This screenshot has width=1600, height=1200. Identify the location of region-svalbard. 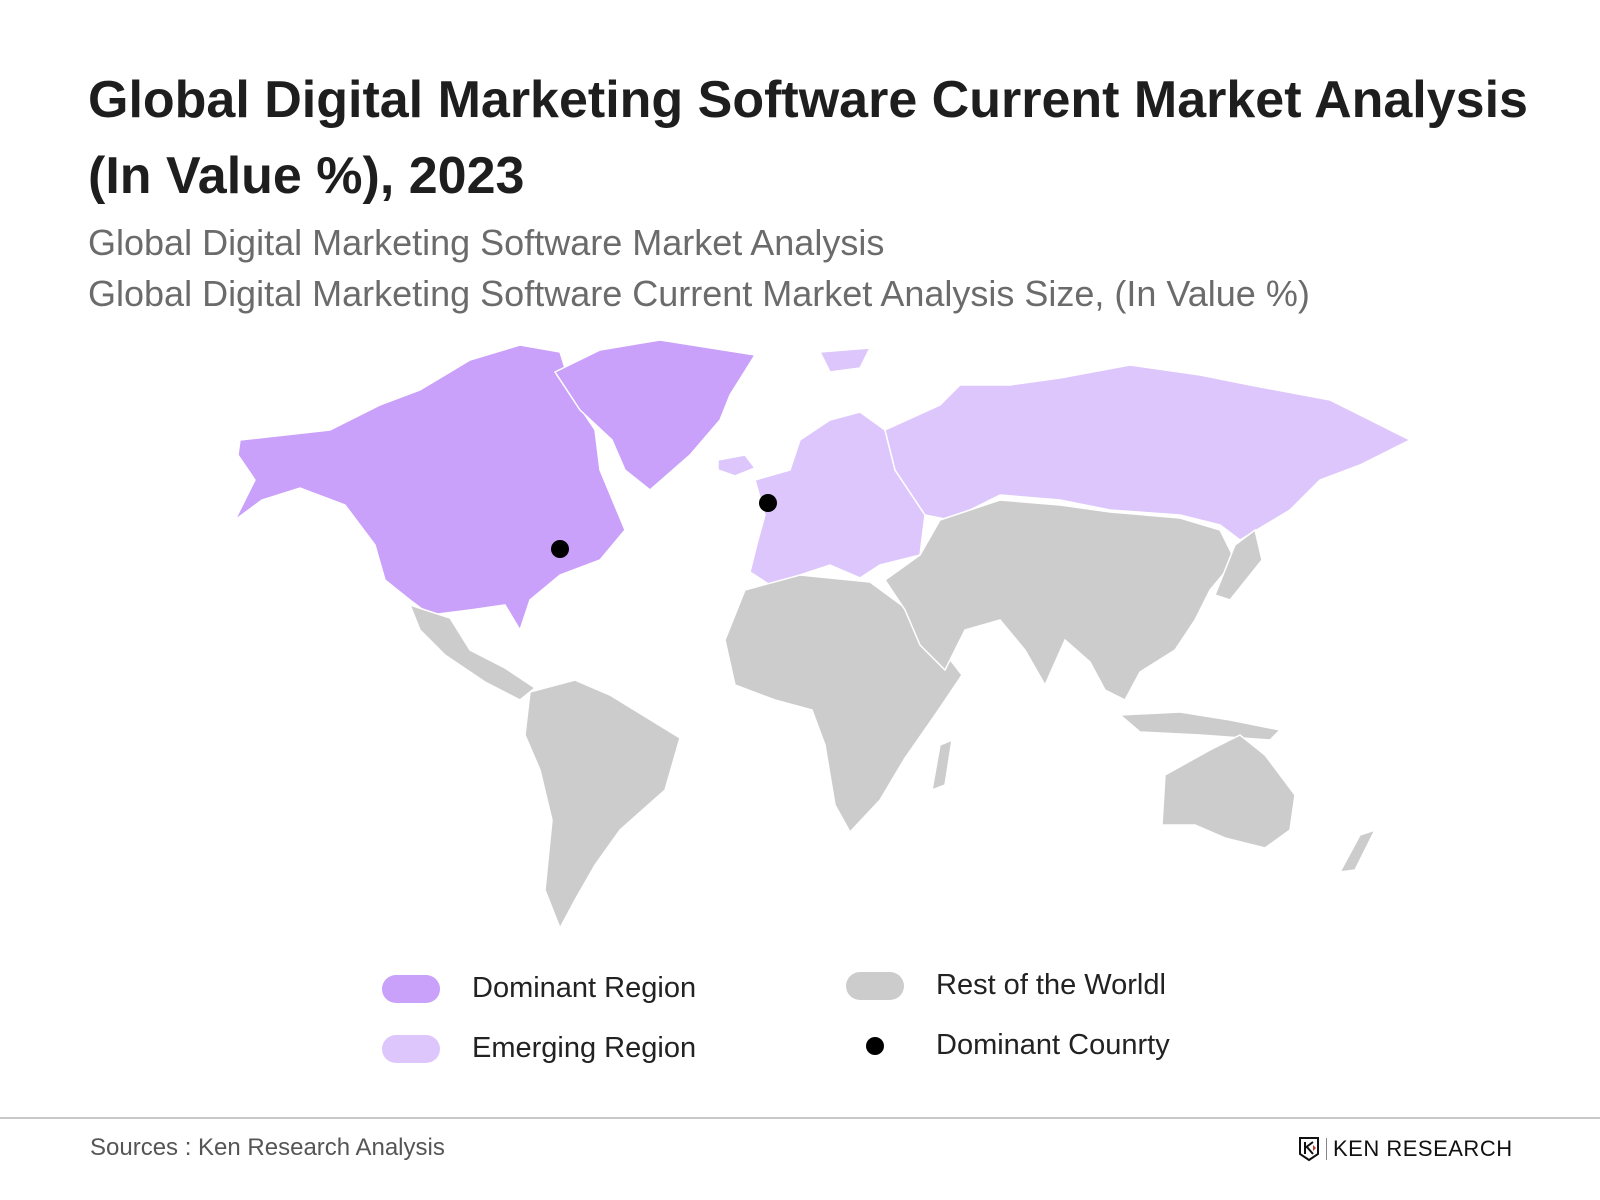
(845, 360).